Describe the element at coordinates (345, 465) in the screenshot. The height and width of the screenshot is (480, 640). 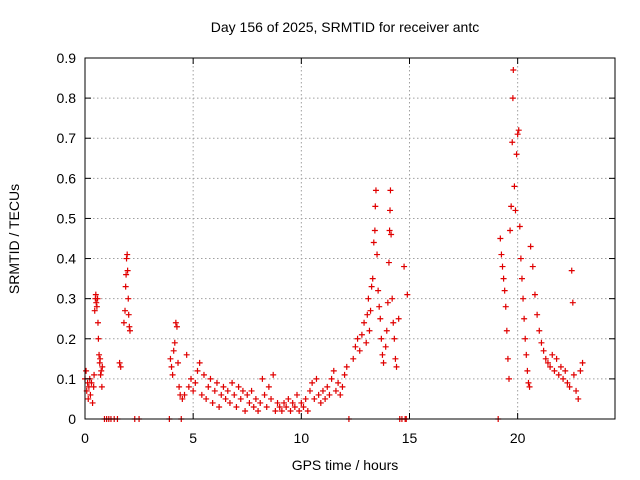
I see `x-axis-label: GPS time / hours` at that location.